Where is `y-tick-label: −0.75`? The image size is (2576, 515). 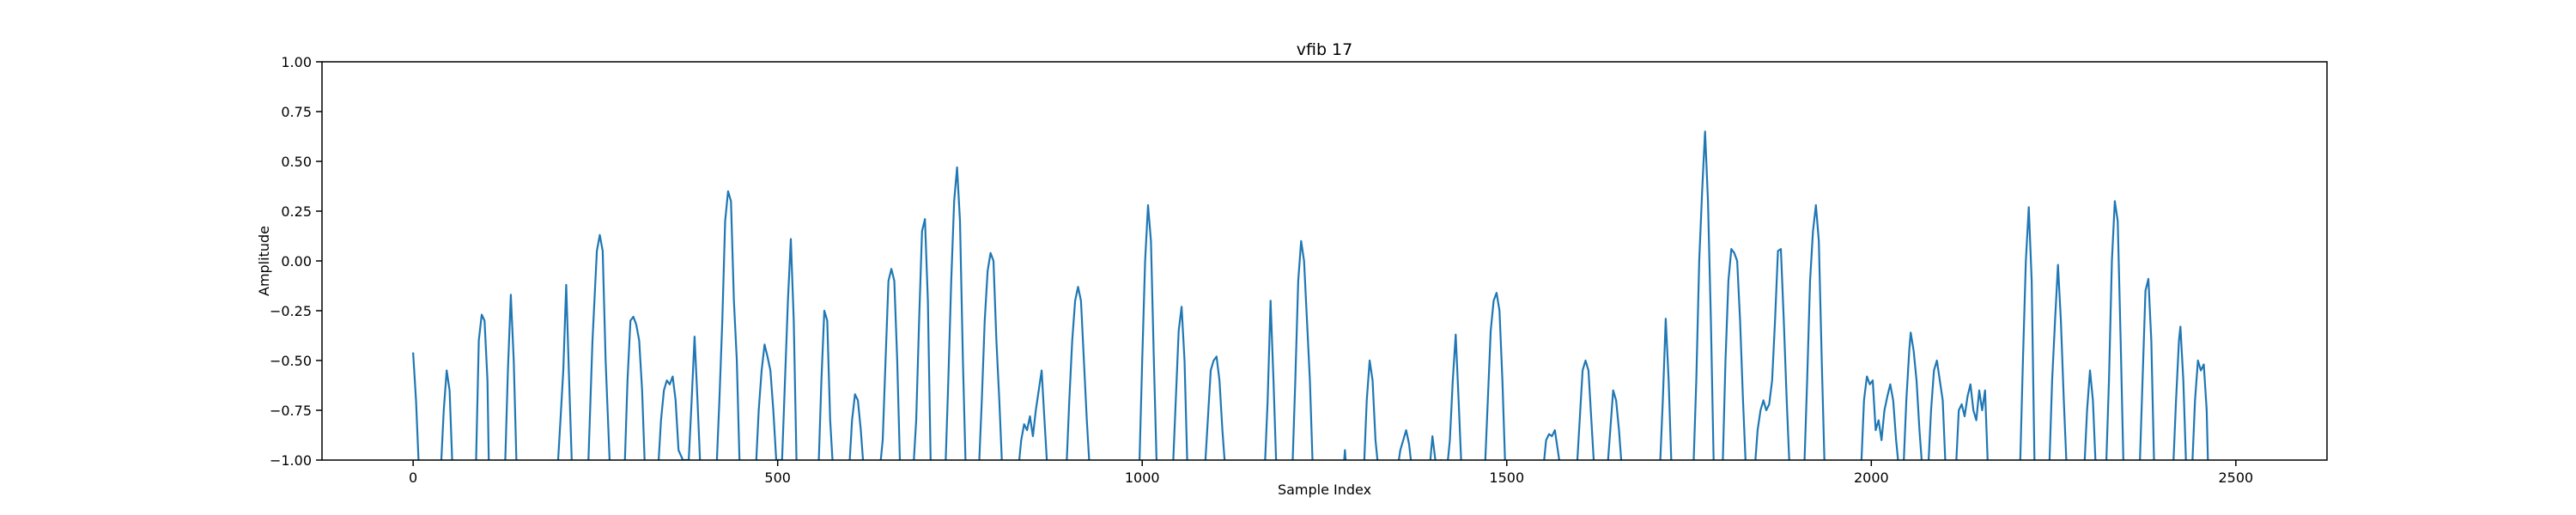 y-tick-label: −0.75 is located at coordinates (291, 411).